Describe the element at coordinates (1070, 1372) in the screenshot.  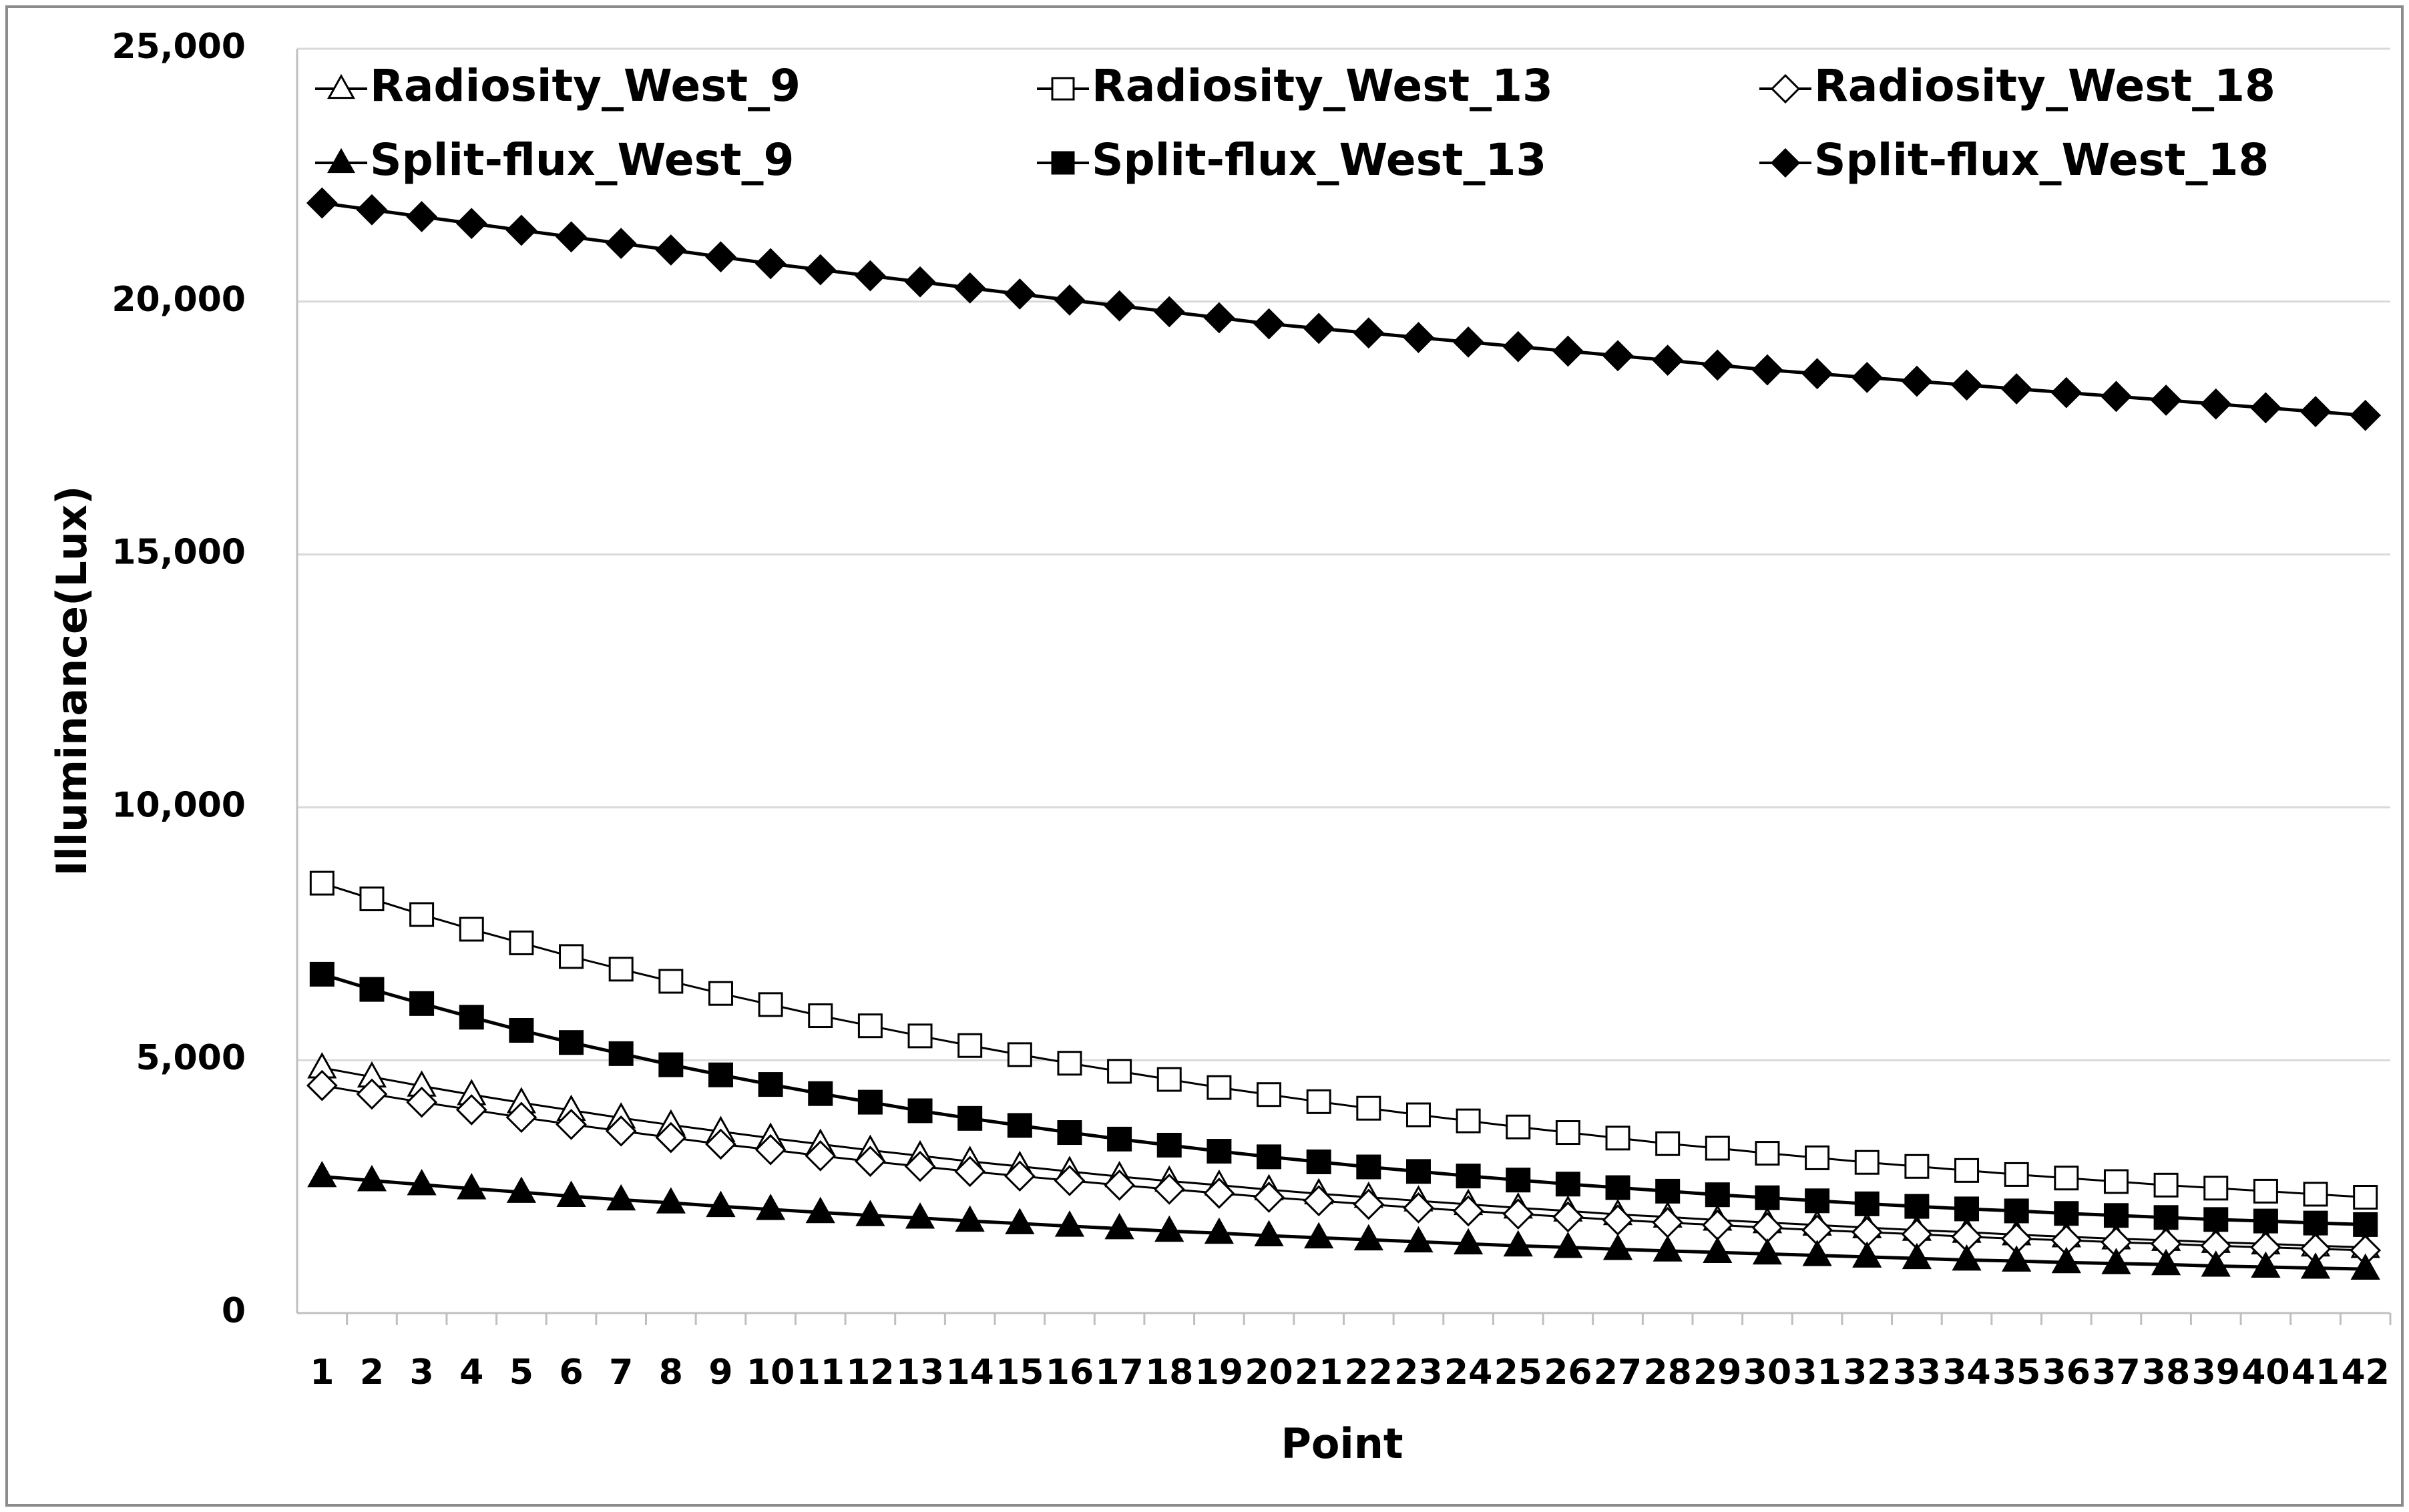
I see `x-tick-label: 16` at that location.